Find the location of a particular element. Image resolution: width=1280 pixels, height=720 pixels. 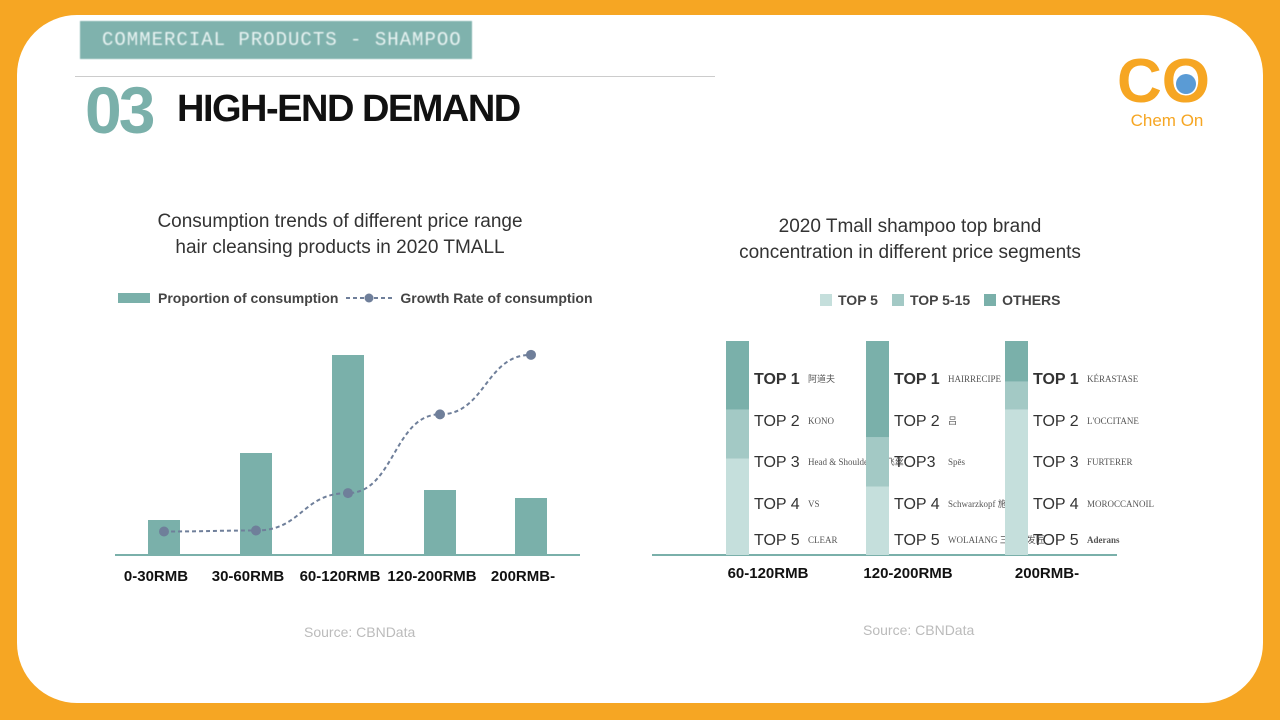

legend-label: TOP 5-15 is located at coordinates (940, 300).